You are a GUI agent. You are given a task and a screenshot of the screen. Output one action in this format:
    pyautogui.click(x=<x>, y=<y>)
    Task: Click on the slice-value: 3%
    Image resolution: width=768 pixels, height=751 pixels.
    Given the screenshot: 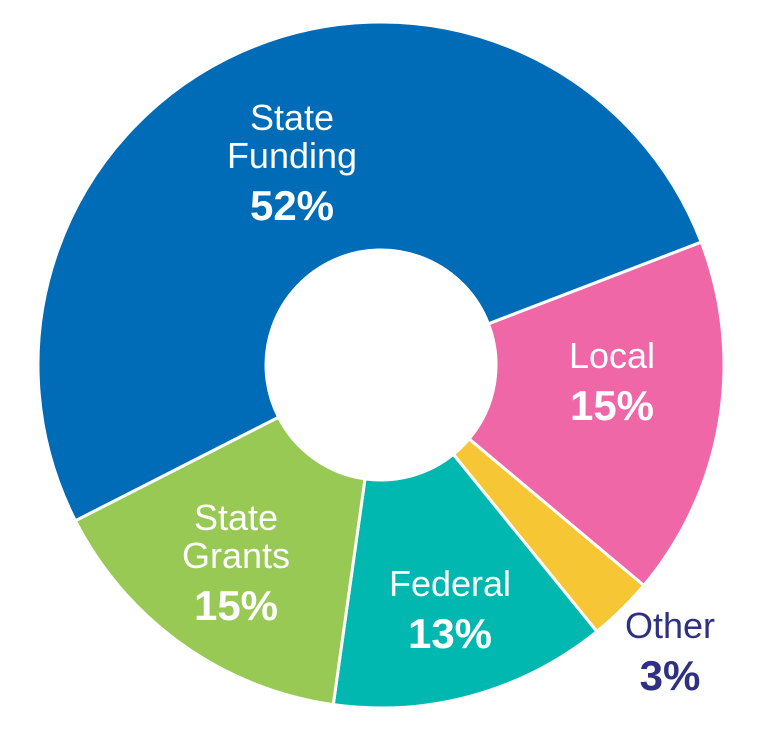 What is the action you would take?
    pyautogui.click(x=670, y=675)
    